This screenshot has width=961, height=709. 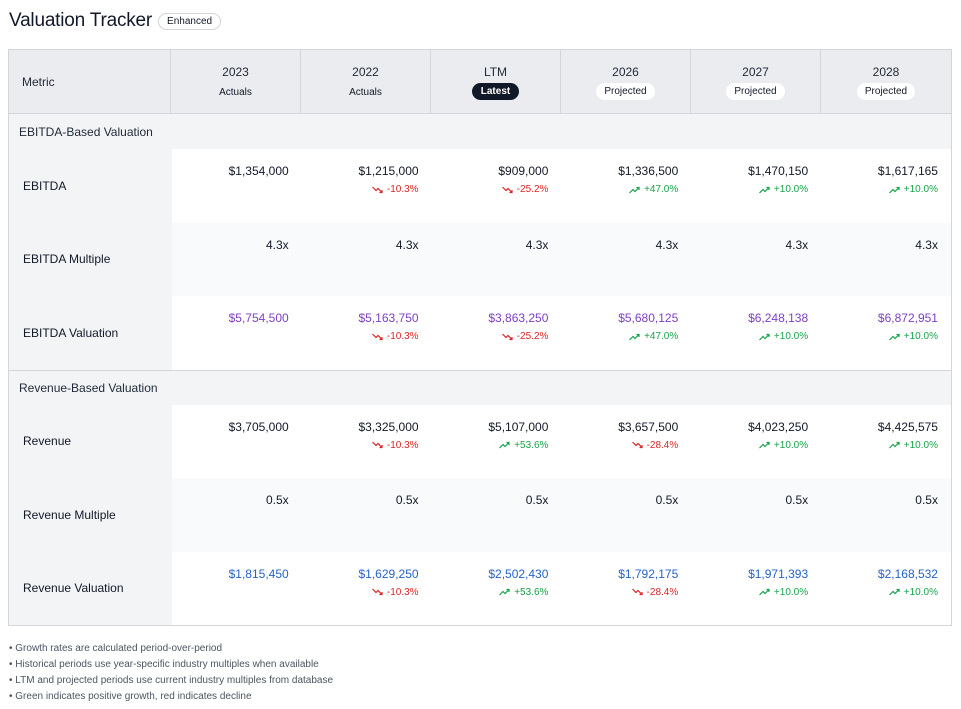 What do you see at coordinates (388, 318) in the screenshot?
I see `cell-value: $5,163,750` at bounding box center [388, 318].